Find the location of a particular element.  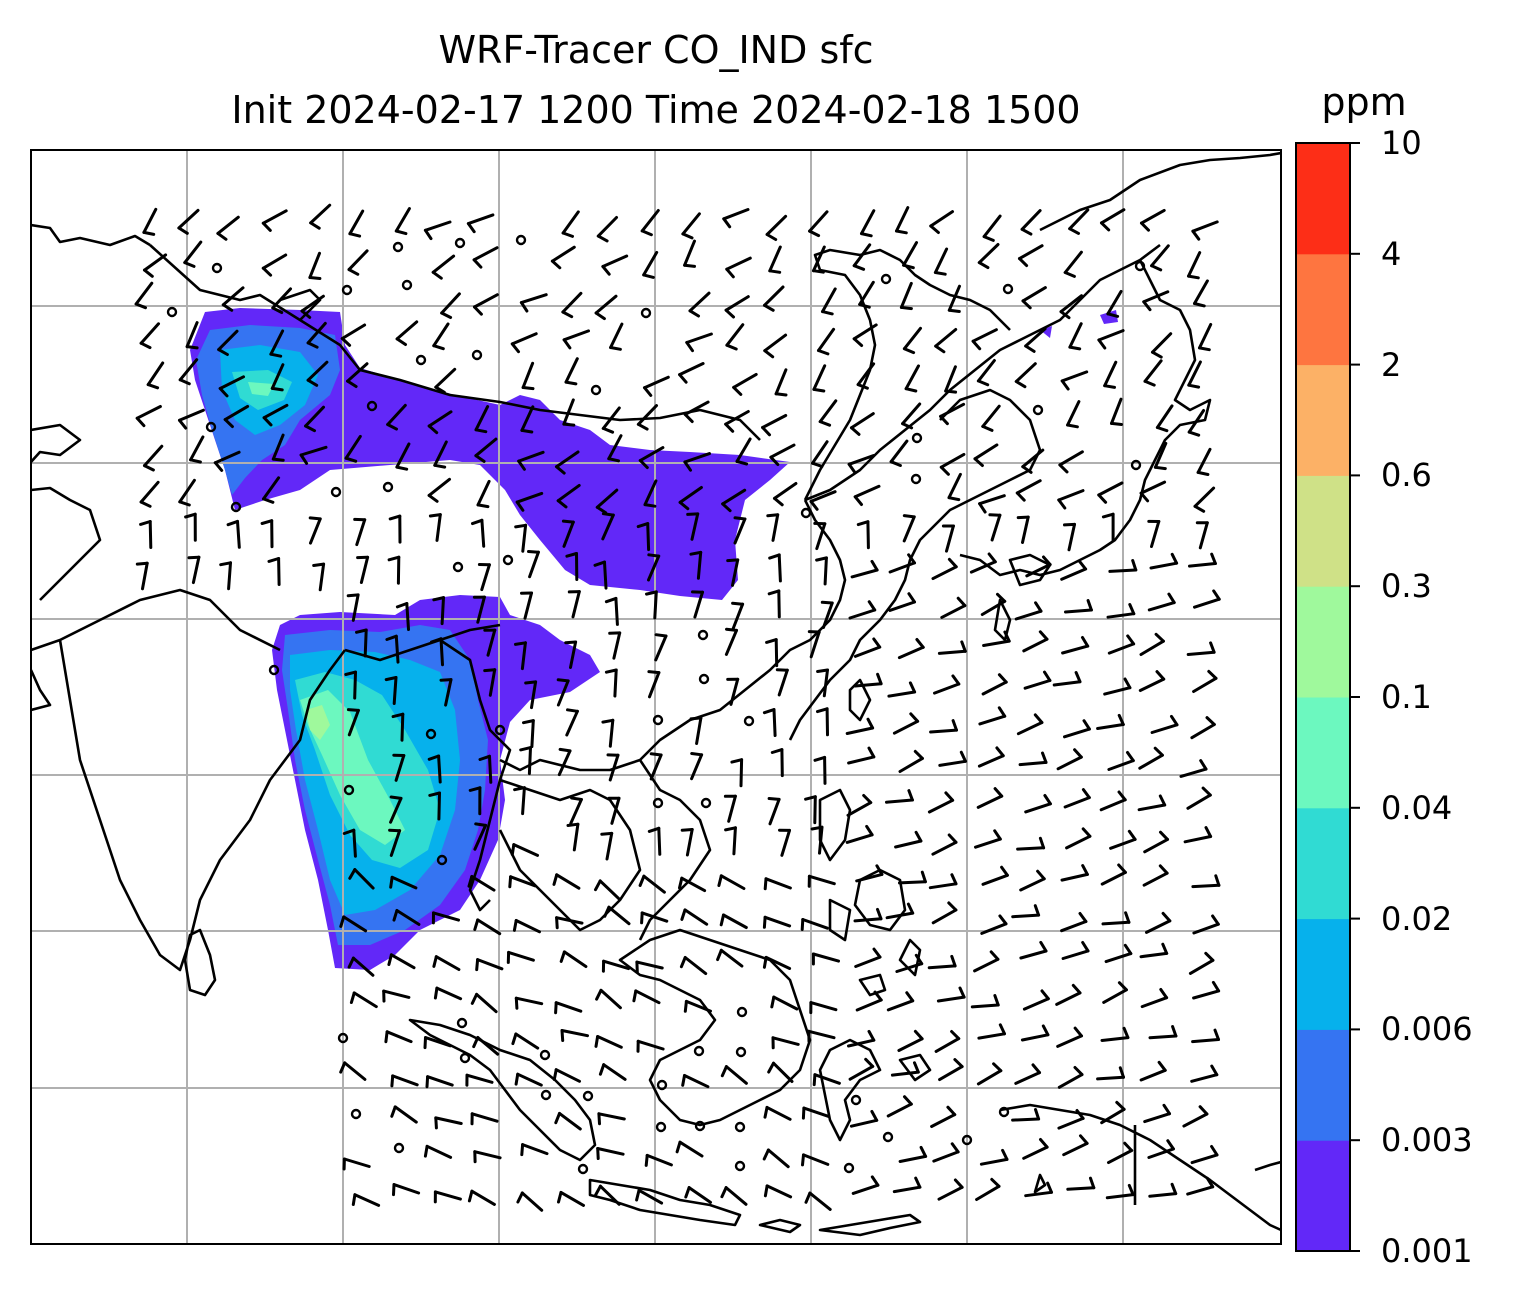

colorbar-tick-label: 0.1 is located at coordinates (1406, 697).